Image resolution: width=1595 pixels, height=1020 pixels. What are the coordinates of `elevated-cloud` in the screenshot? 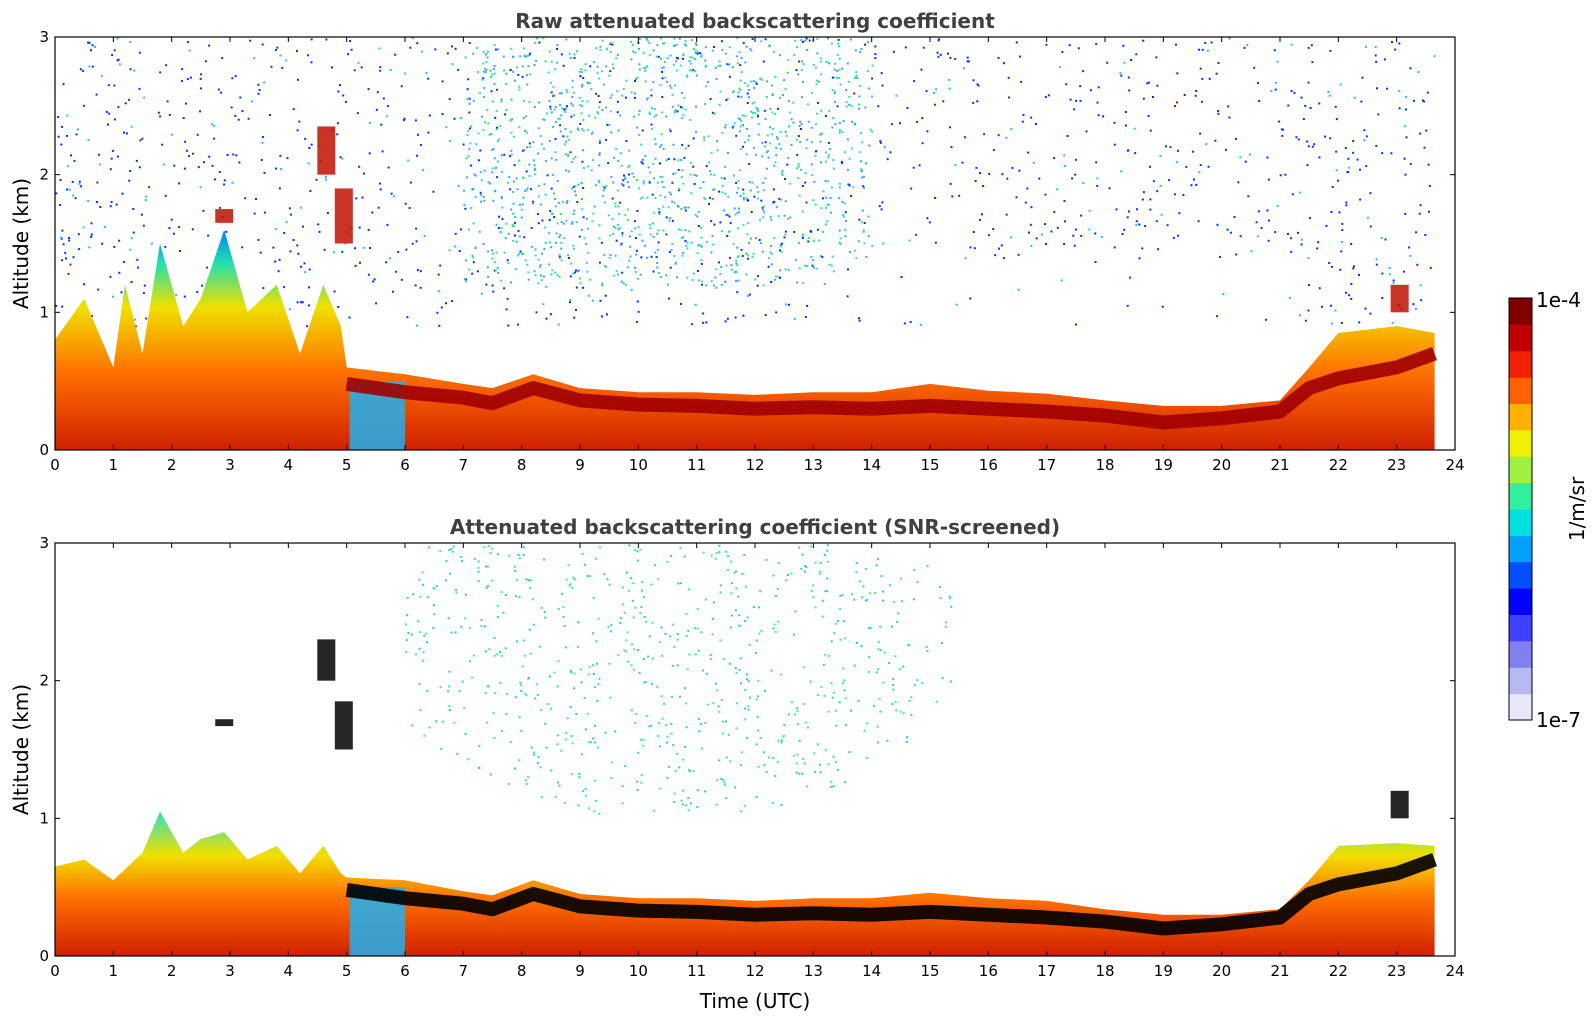 It's located at (326, 150).